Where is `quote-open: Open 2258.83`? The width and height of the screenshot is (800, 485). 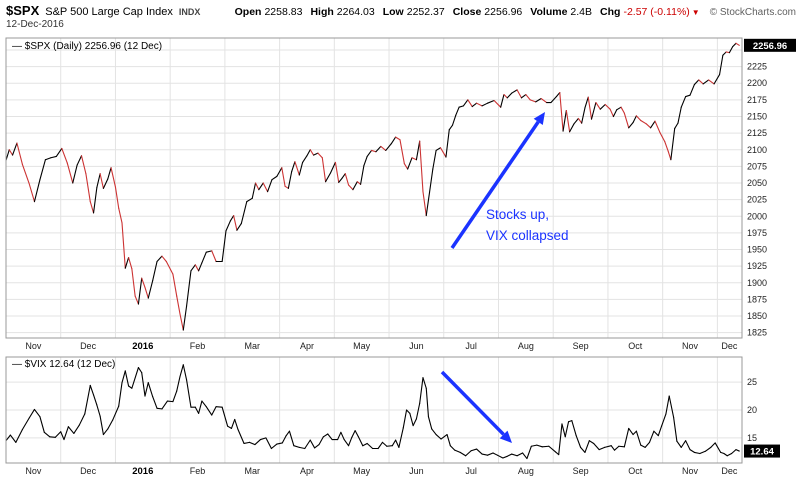
quote-open: Open 2258.83 is located at coordinates (268, 12).